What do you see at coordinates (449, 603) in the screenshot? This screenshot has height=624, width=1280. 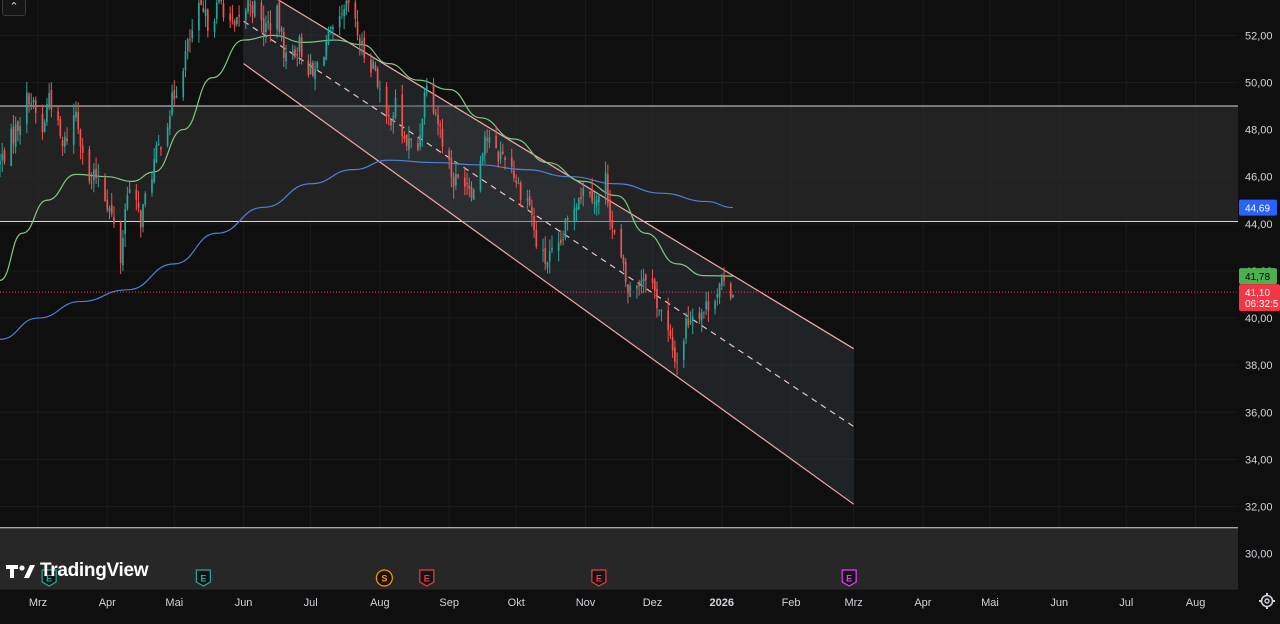 I see `time-tick-label: Sep` at bounding box center [449, 603].